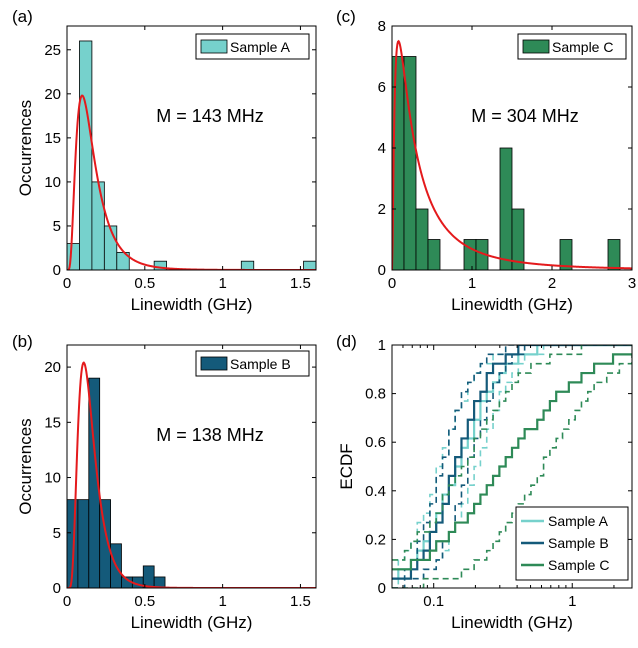 Image resolution: width=638 pixels, height=648 pixels. I want to click on x-tick-label: 2, so click(552, 283).